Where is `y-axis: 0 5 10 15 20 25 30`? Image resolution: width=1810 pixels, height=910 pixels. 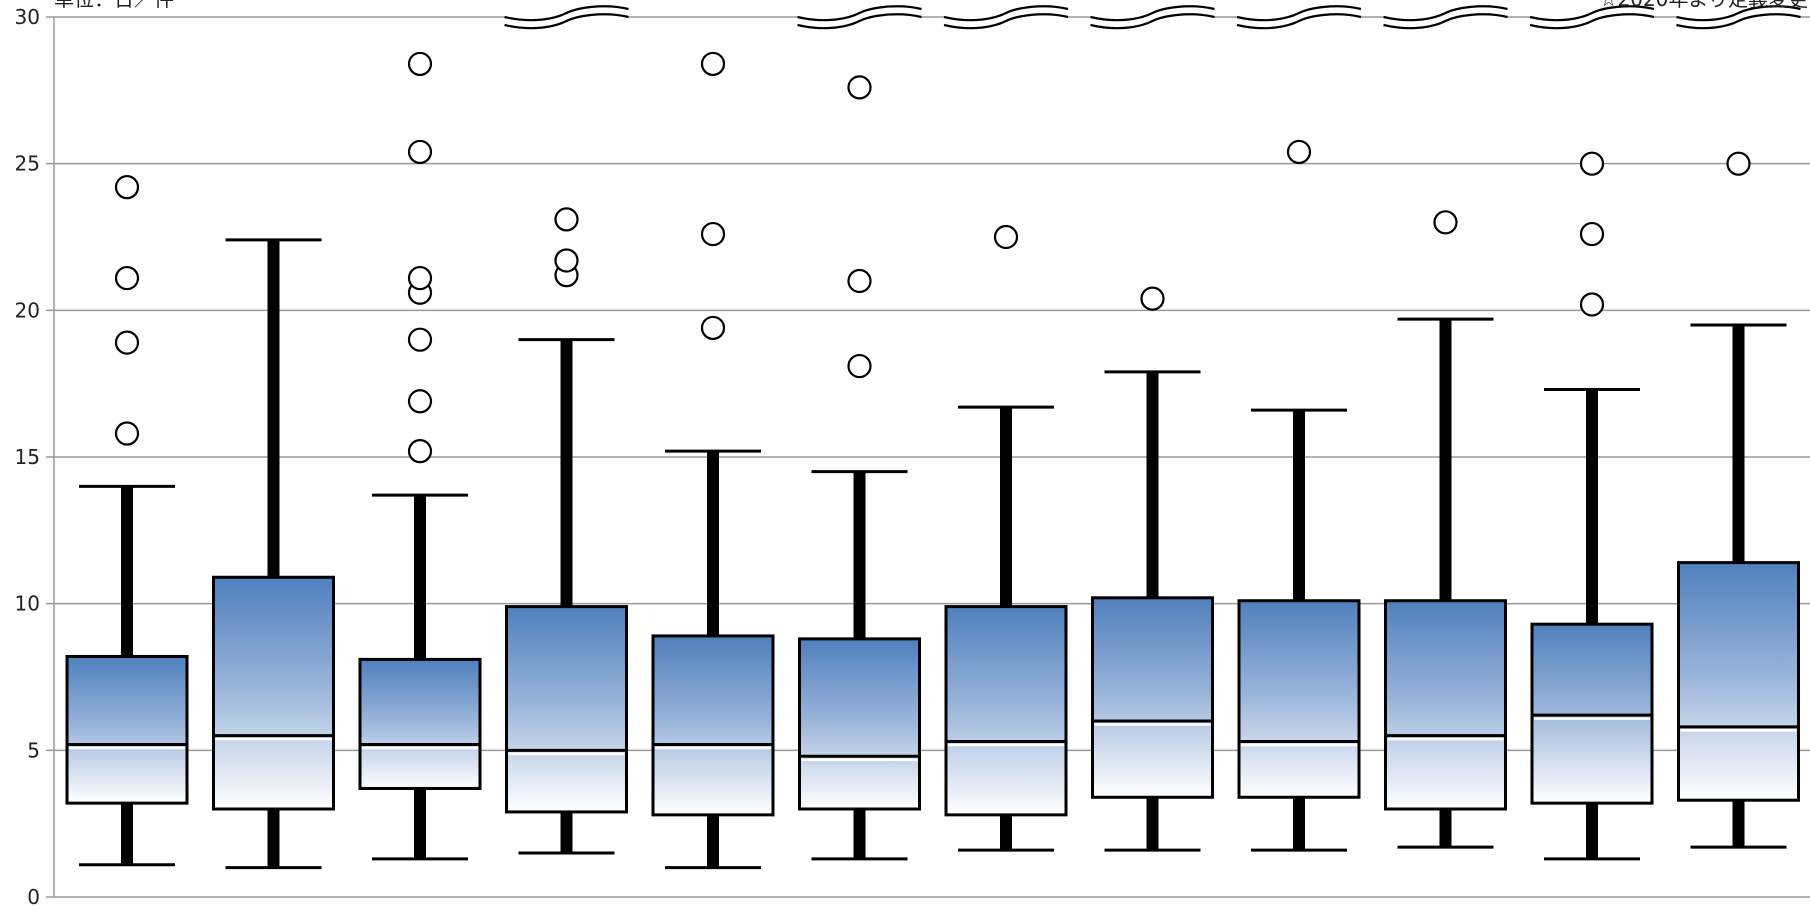
y-axis: 0 5 10 15 20 25 30 is located at coordinates (35, 457).